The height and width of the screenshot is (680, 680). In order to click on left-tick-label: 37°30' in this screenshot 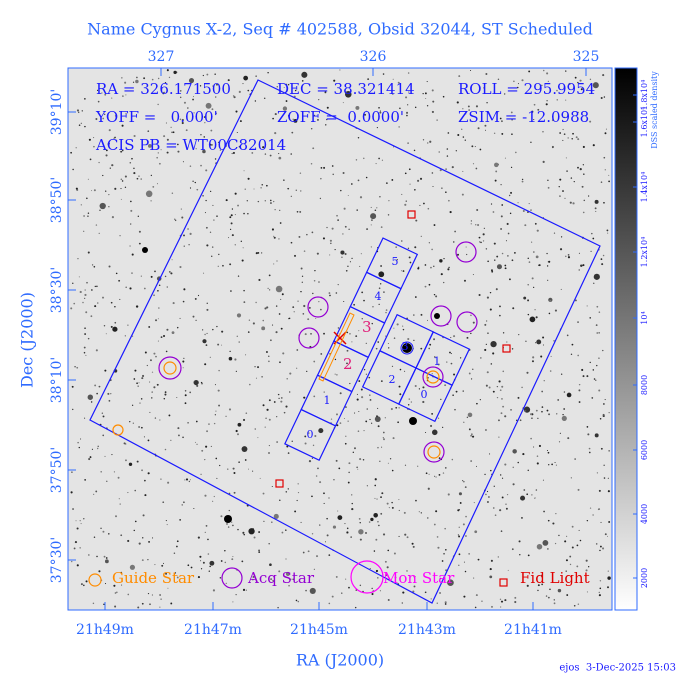, I will do `click(57, 560)`.